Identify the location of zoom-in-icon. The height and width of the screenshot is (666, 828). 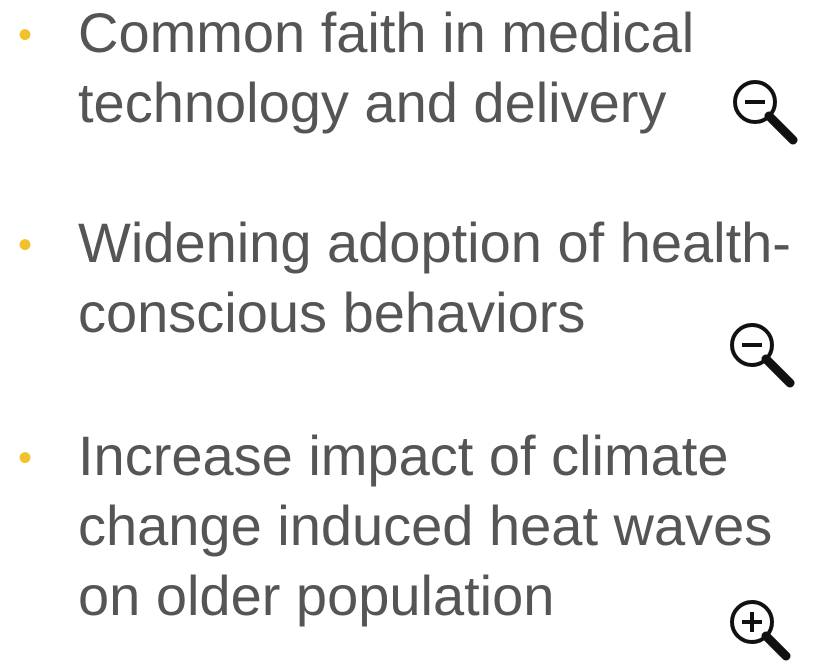
(760, 630).